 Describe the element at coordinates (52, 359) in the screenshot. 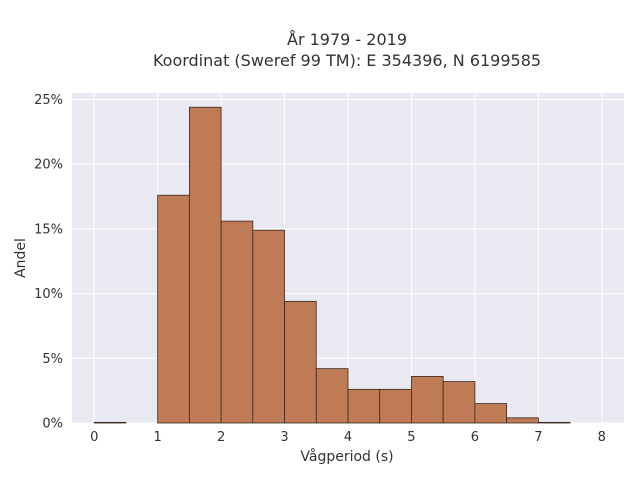

I see `y-tick-label: 5%` at that location.